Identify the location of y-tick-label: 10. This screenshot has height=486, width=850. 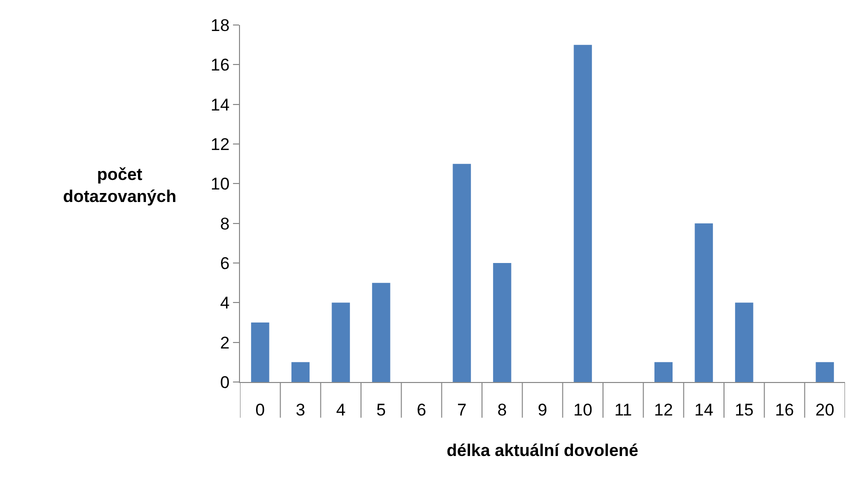
(220, 184).